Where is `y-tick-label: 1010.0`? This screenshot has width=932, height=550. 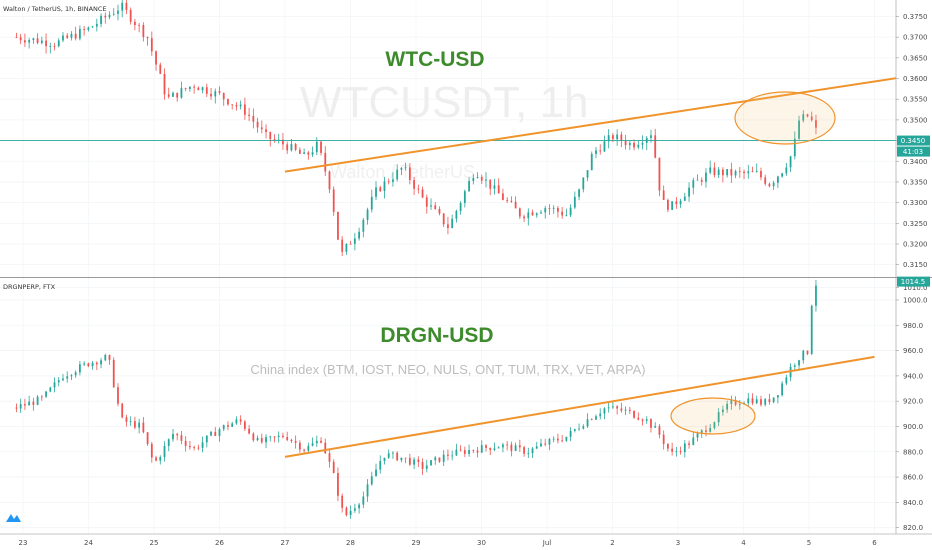
y-tick-label: 1010.0 is located at coordinates (915, 288).